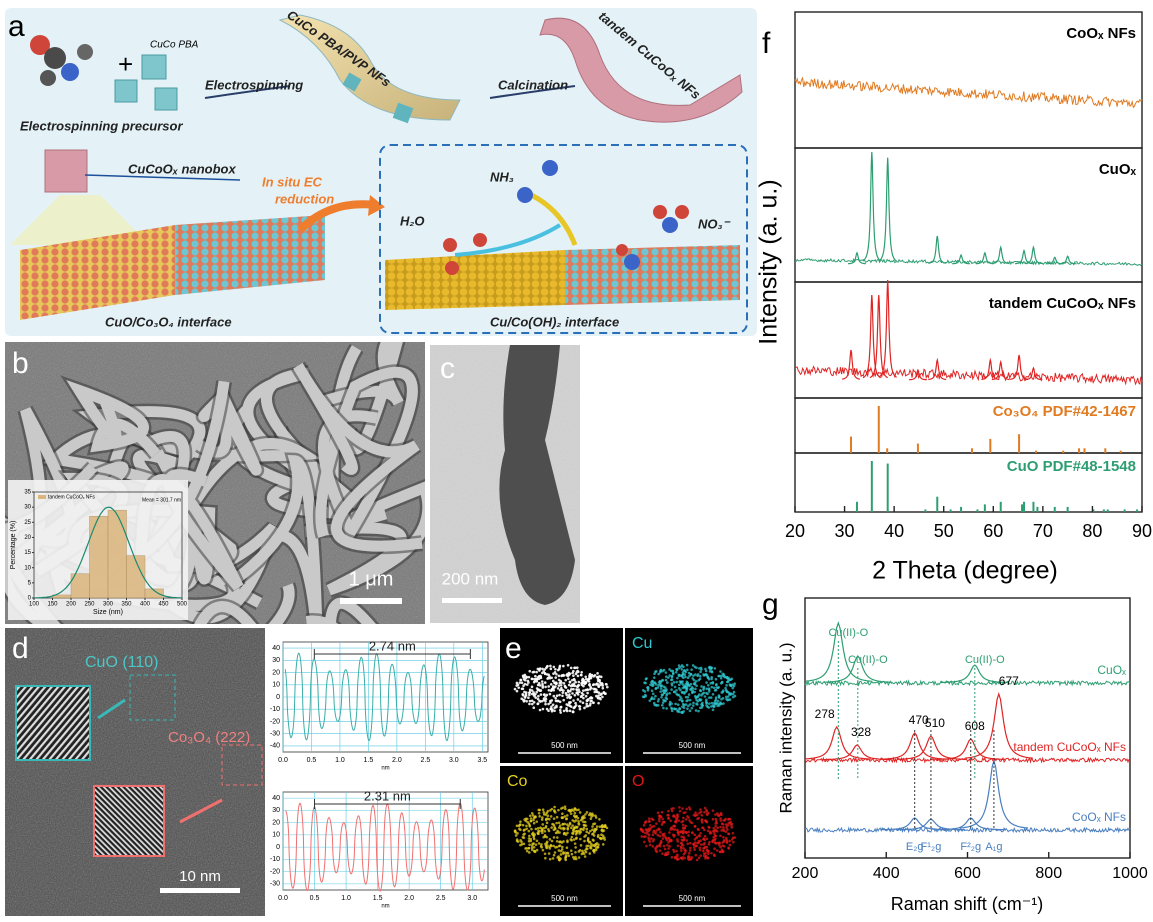 The width and height of the screenshot is (1153, 922). I want to click on y-tick-label: 5, so click(30, 583).